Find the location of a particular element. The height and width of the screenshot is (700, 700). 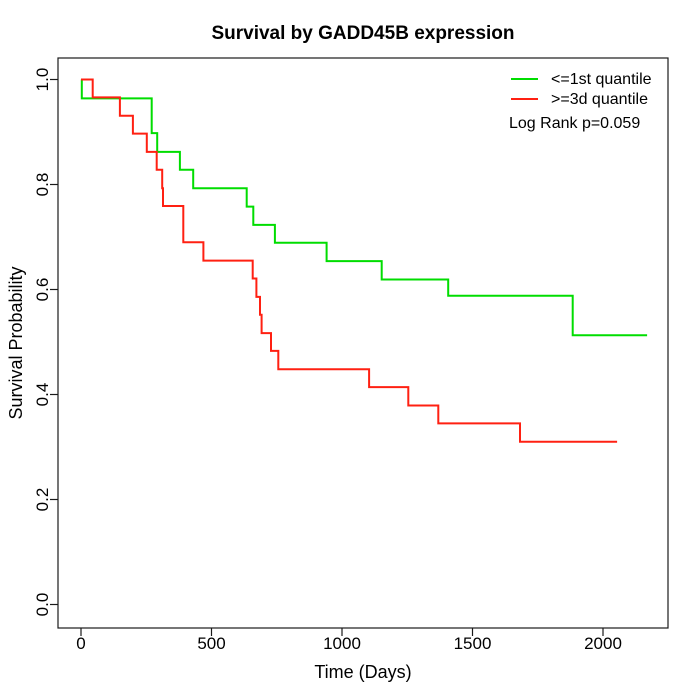

y-tick-label: 0.2 is located at coordinates (42, 500).